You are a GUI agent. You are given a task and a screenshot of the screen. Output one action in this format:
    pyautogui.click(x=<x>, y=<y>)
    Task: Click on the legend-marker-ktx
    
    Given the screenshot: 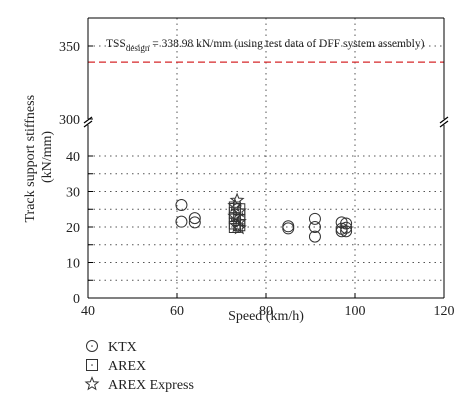 What is the action you would take?
    pyautogui.click(x=92, y=346)
    